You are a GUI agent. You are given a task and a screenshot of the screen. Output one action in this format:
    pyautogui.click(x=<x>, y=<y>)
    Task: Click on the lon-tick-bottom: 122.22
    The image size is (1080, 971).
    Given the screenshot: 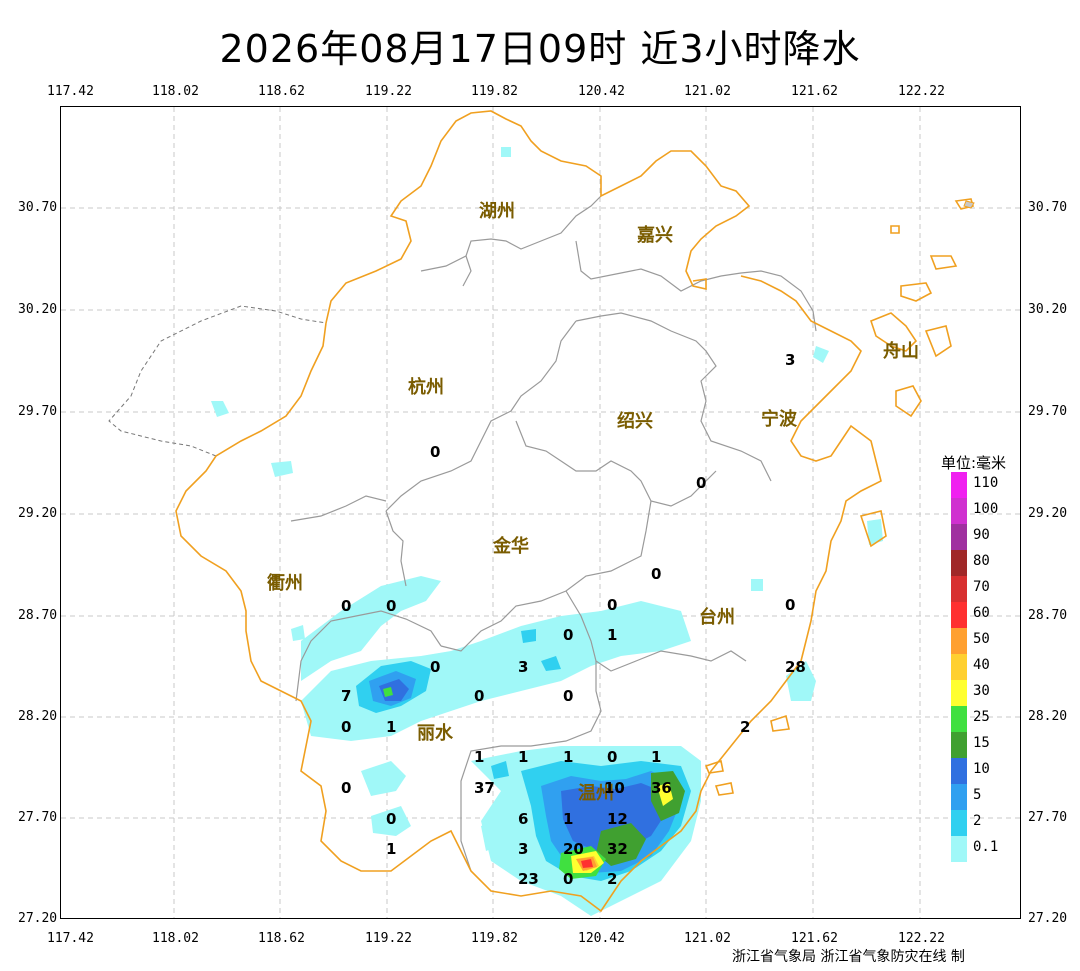 What is the action you would take?
    pyautogui.click(x=921, y=938)
    